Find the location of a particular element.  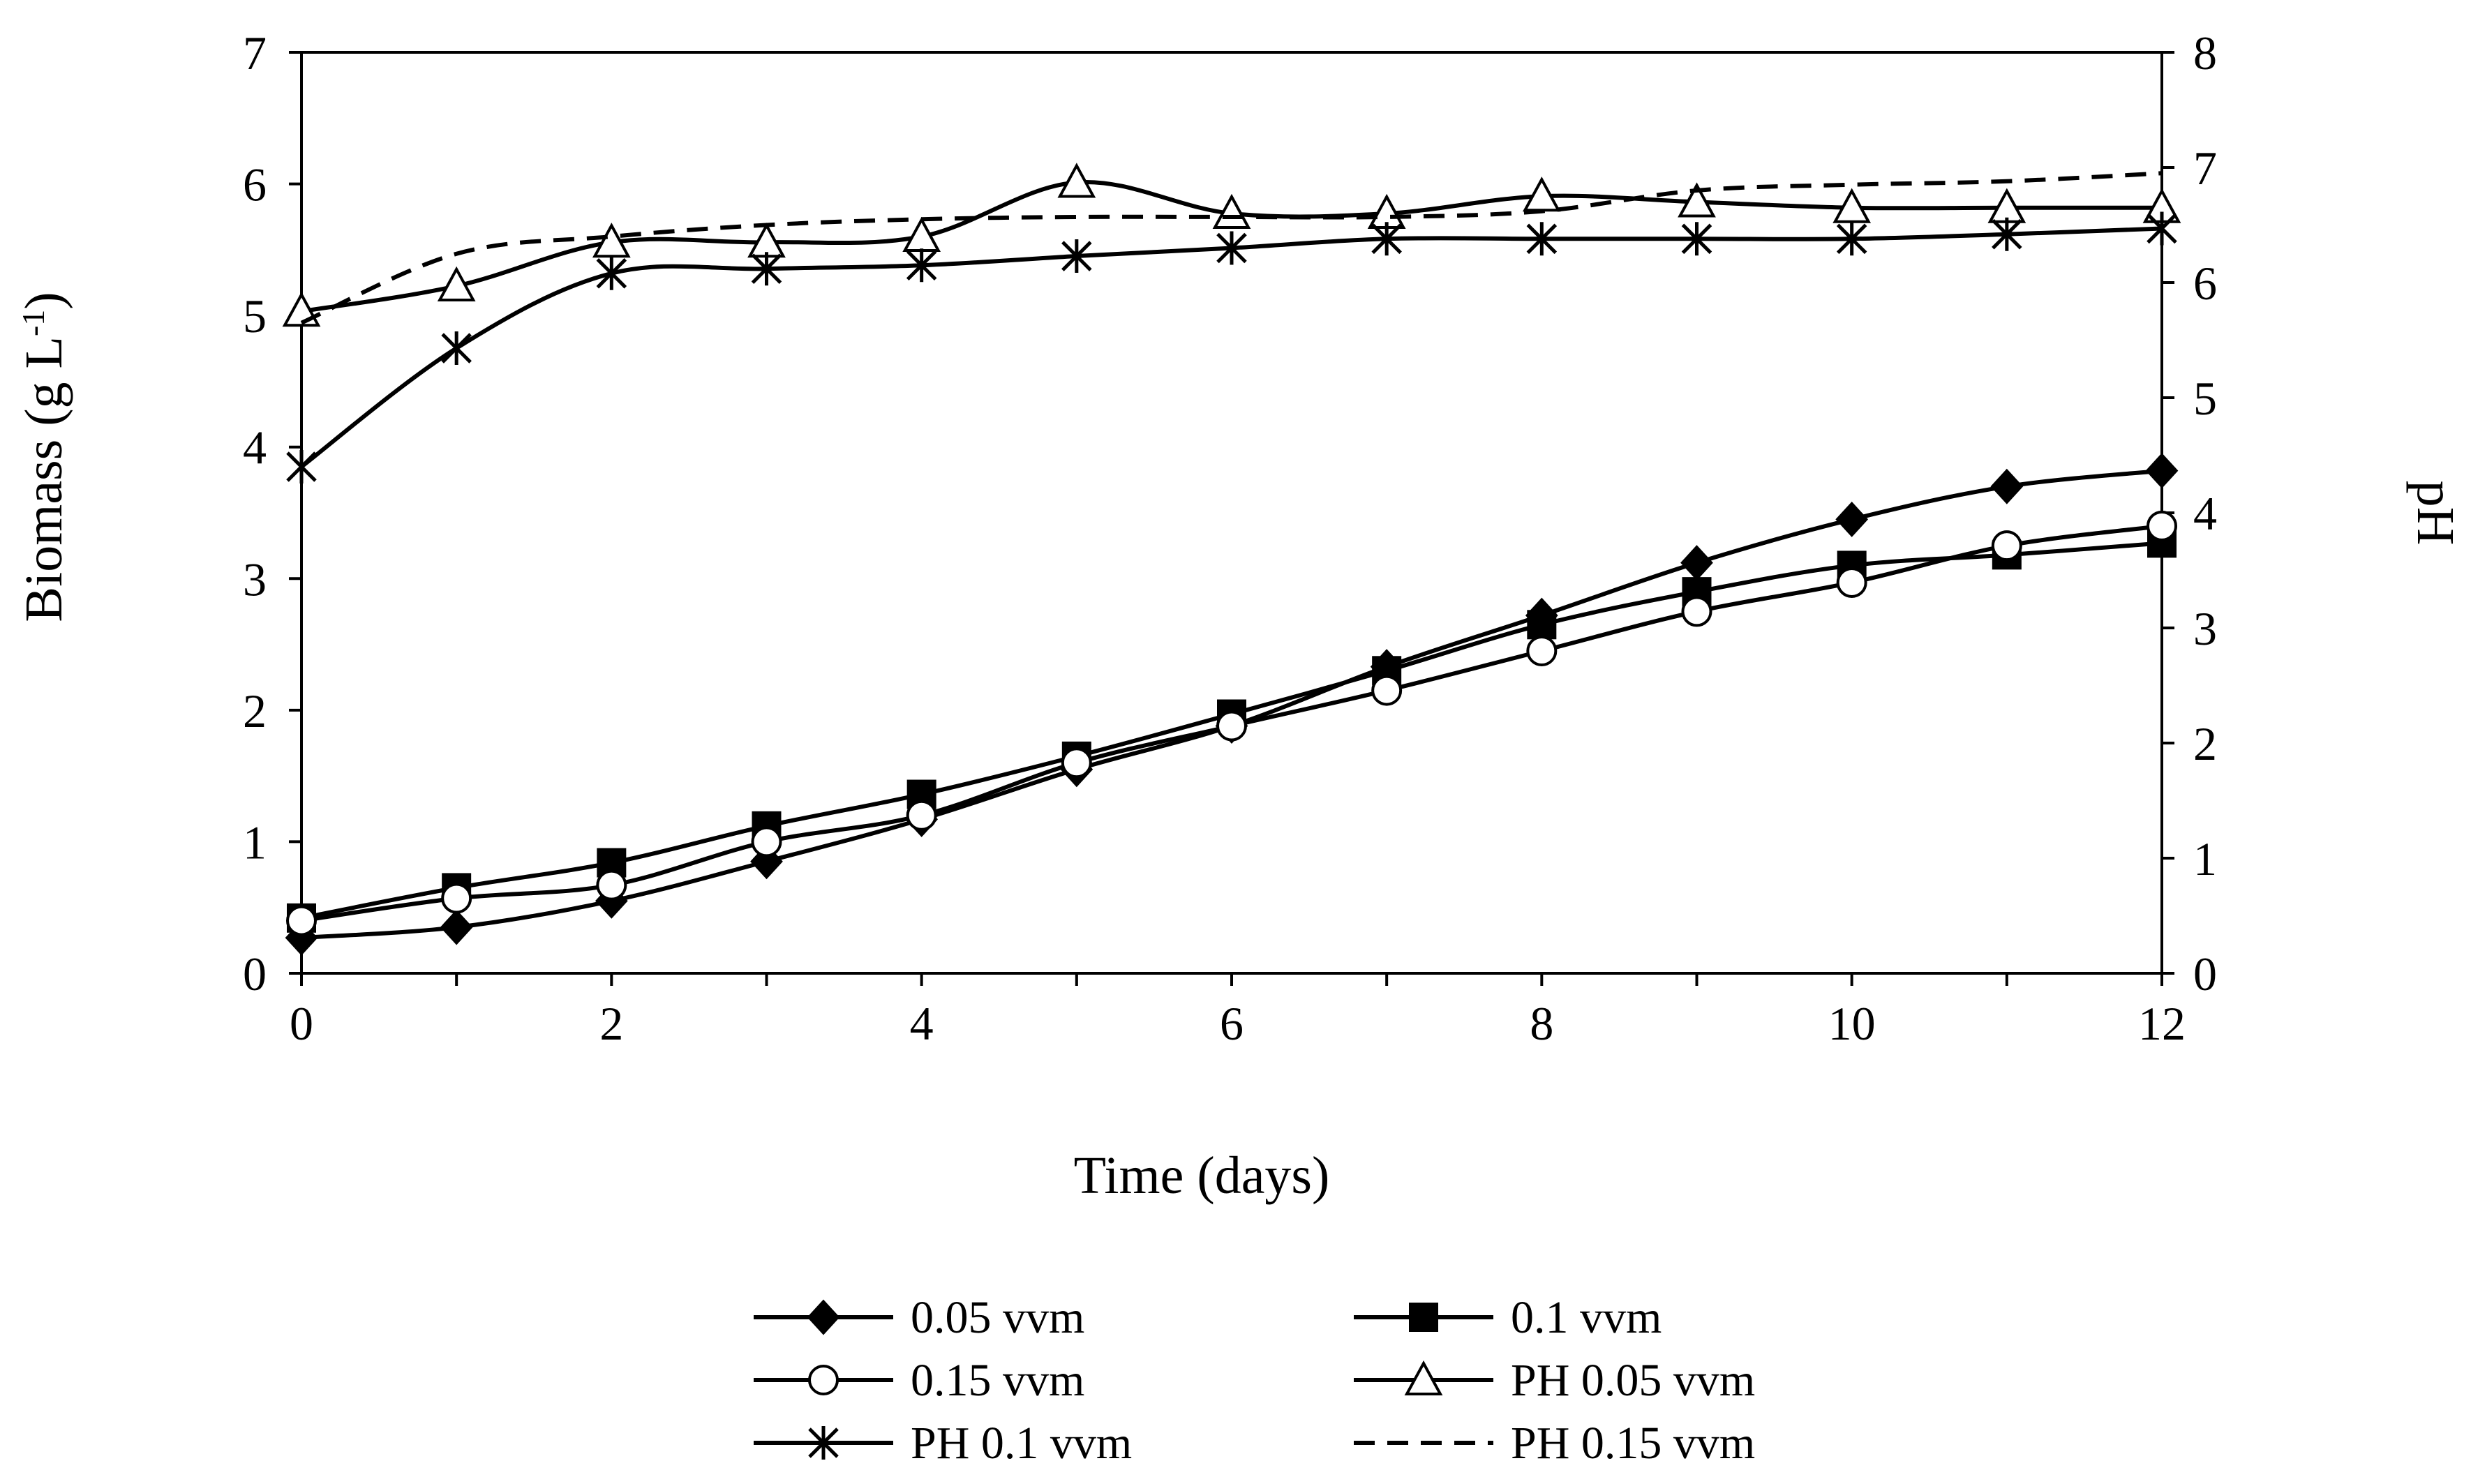

x-tick-label: 6 is located at coordinates (1232, 1024).